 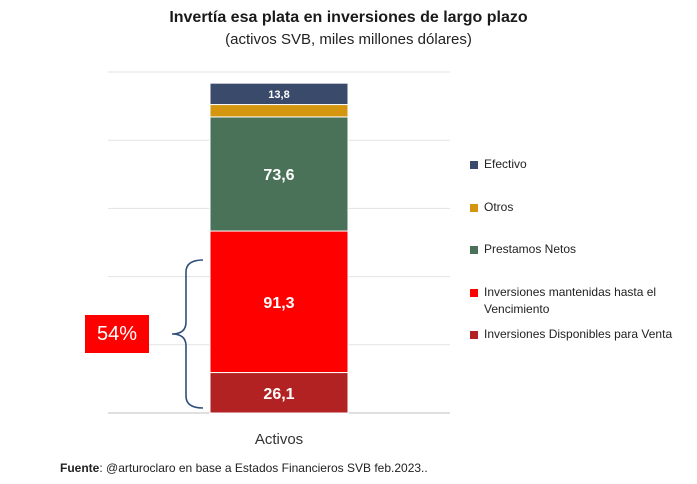 I want to click on chart-subtitle: (activos SVB, miles millones dólares), so click(x=348, y=39).